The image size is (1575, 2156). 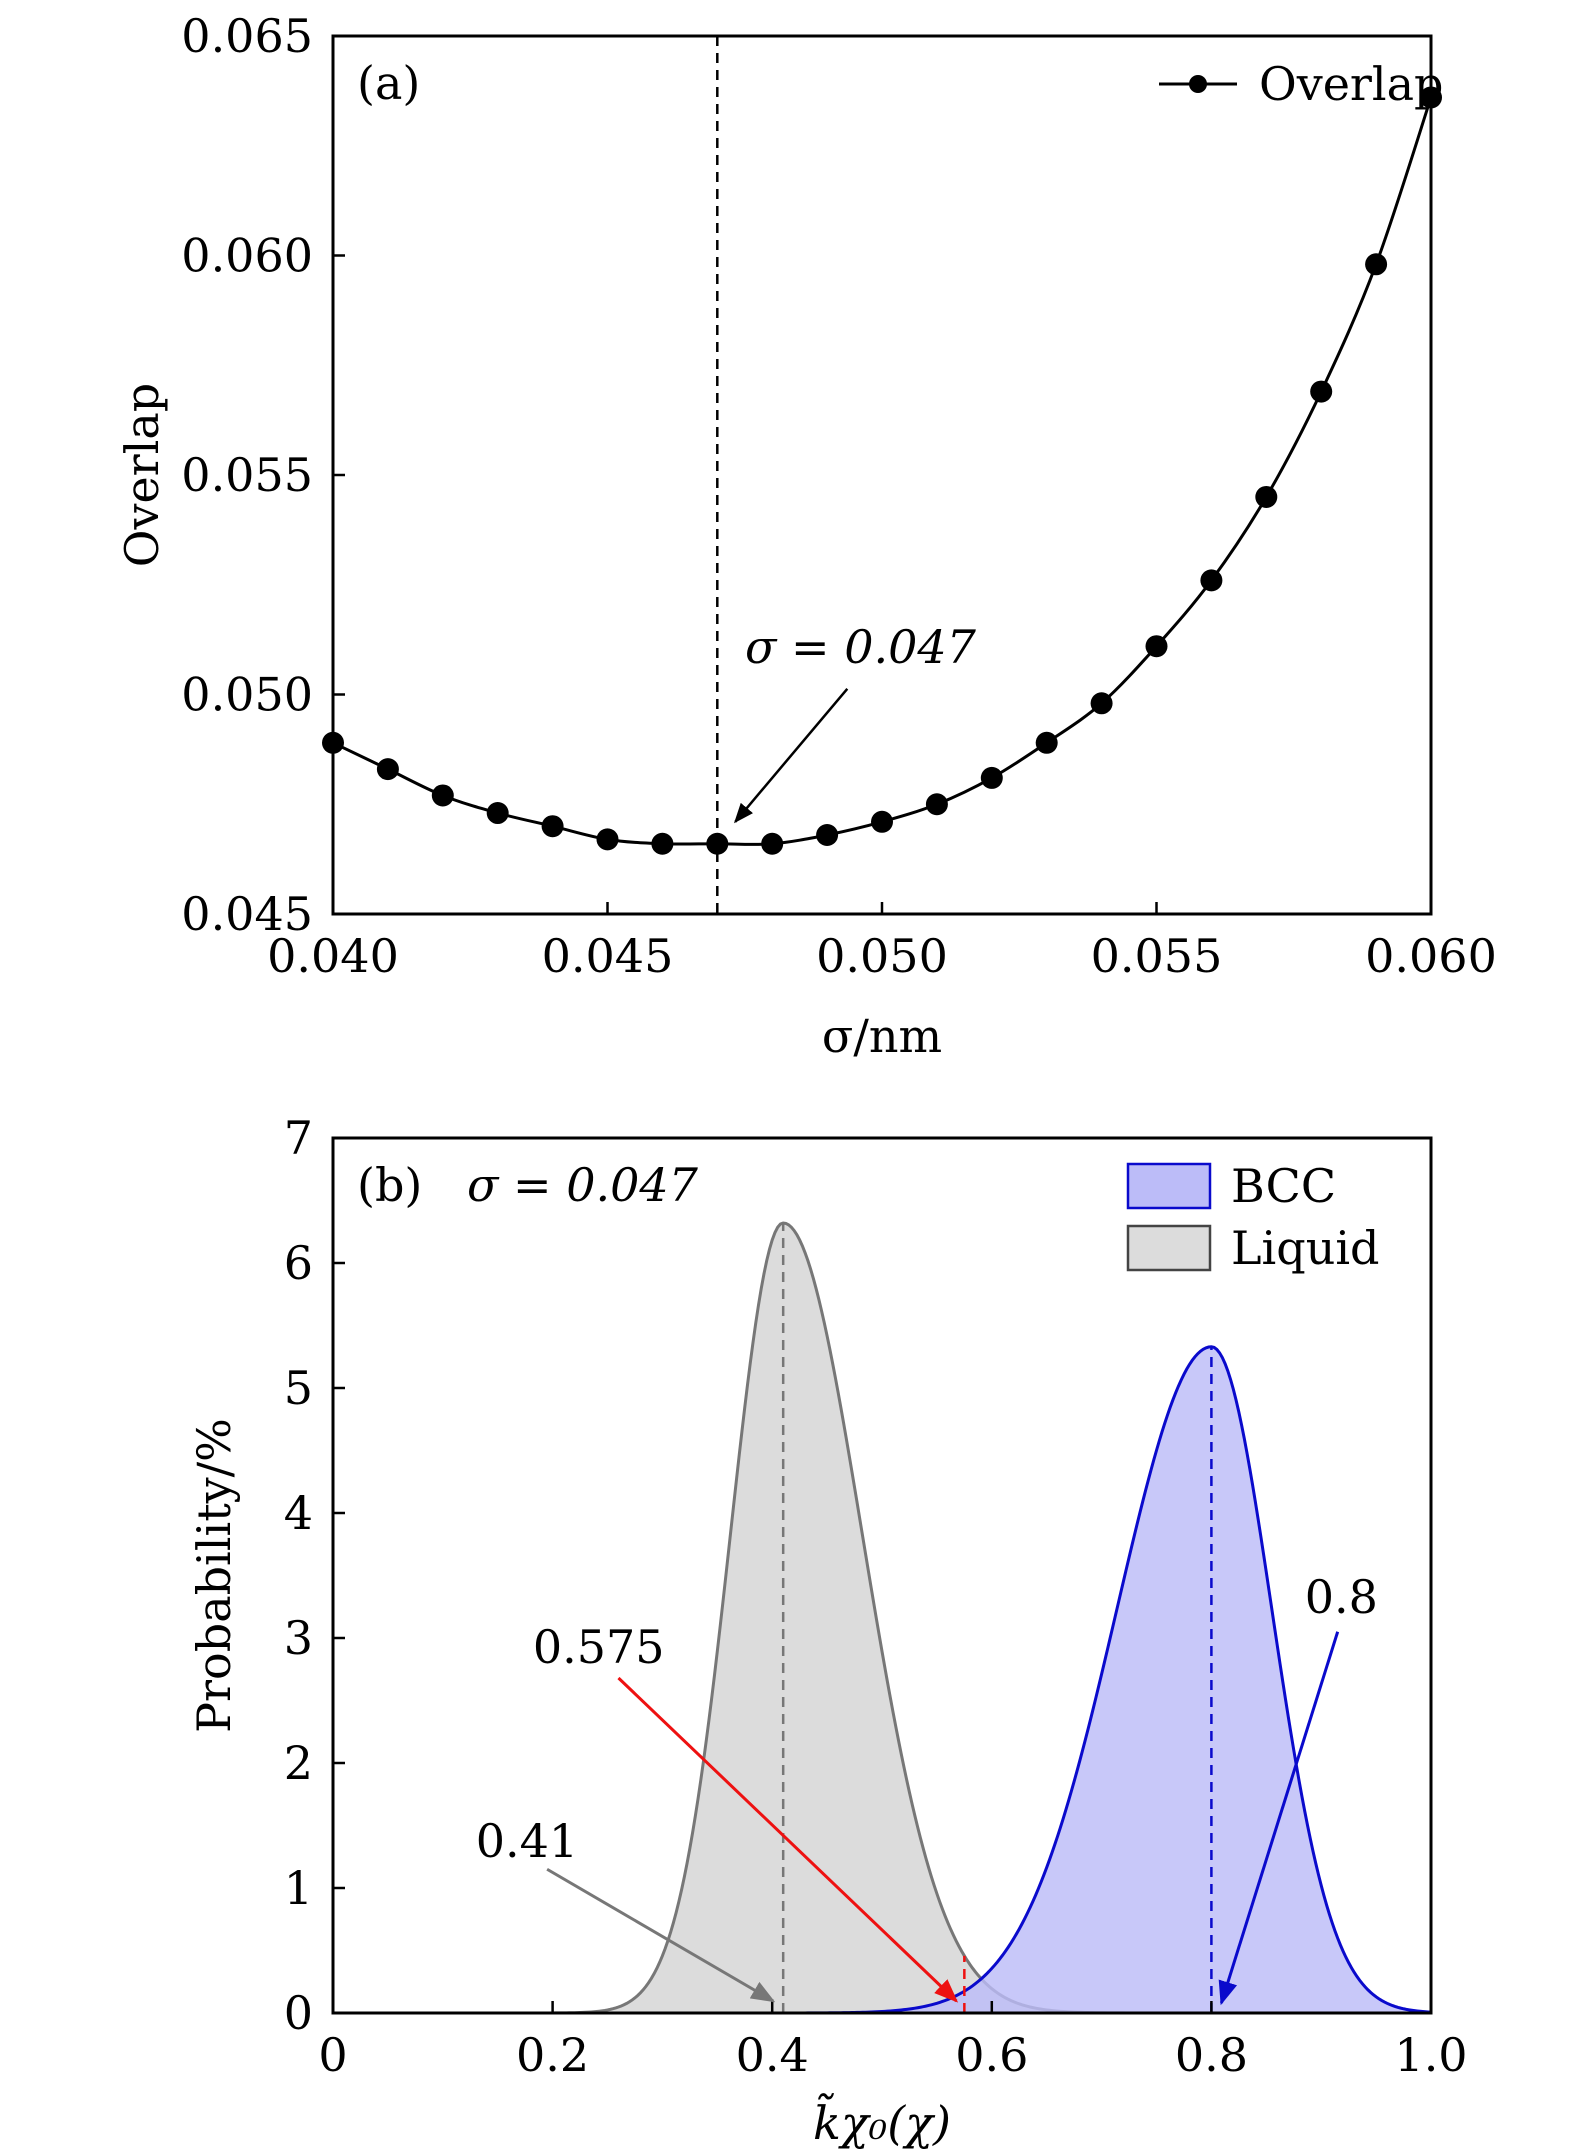 I want to click on y-tick-label-5: 5, so click(x=298, y=1388).